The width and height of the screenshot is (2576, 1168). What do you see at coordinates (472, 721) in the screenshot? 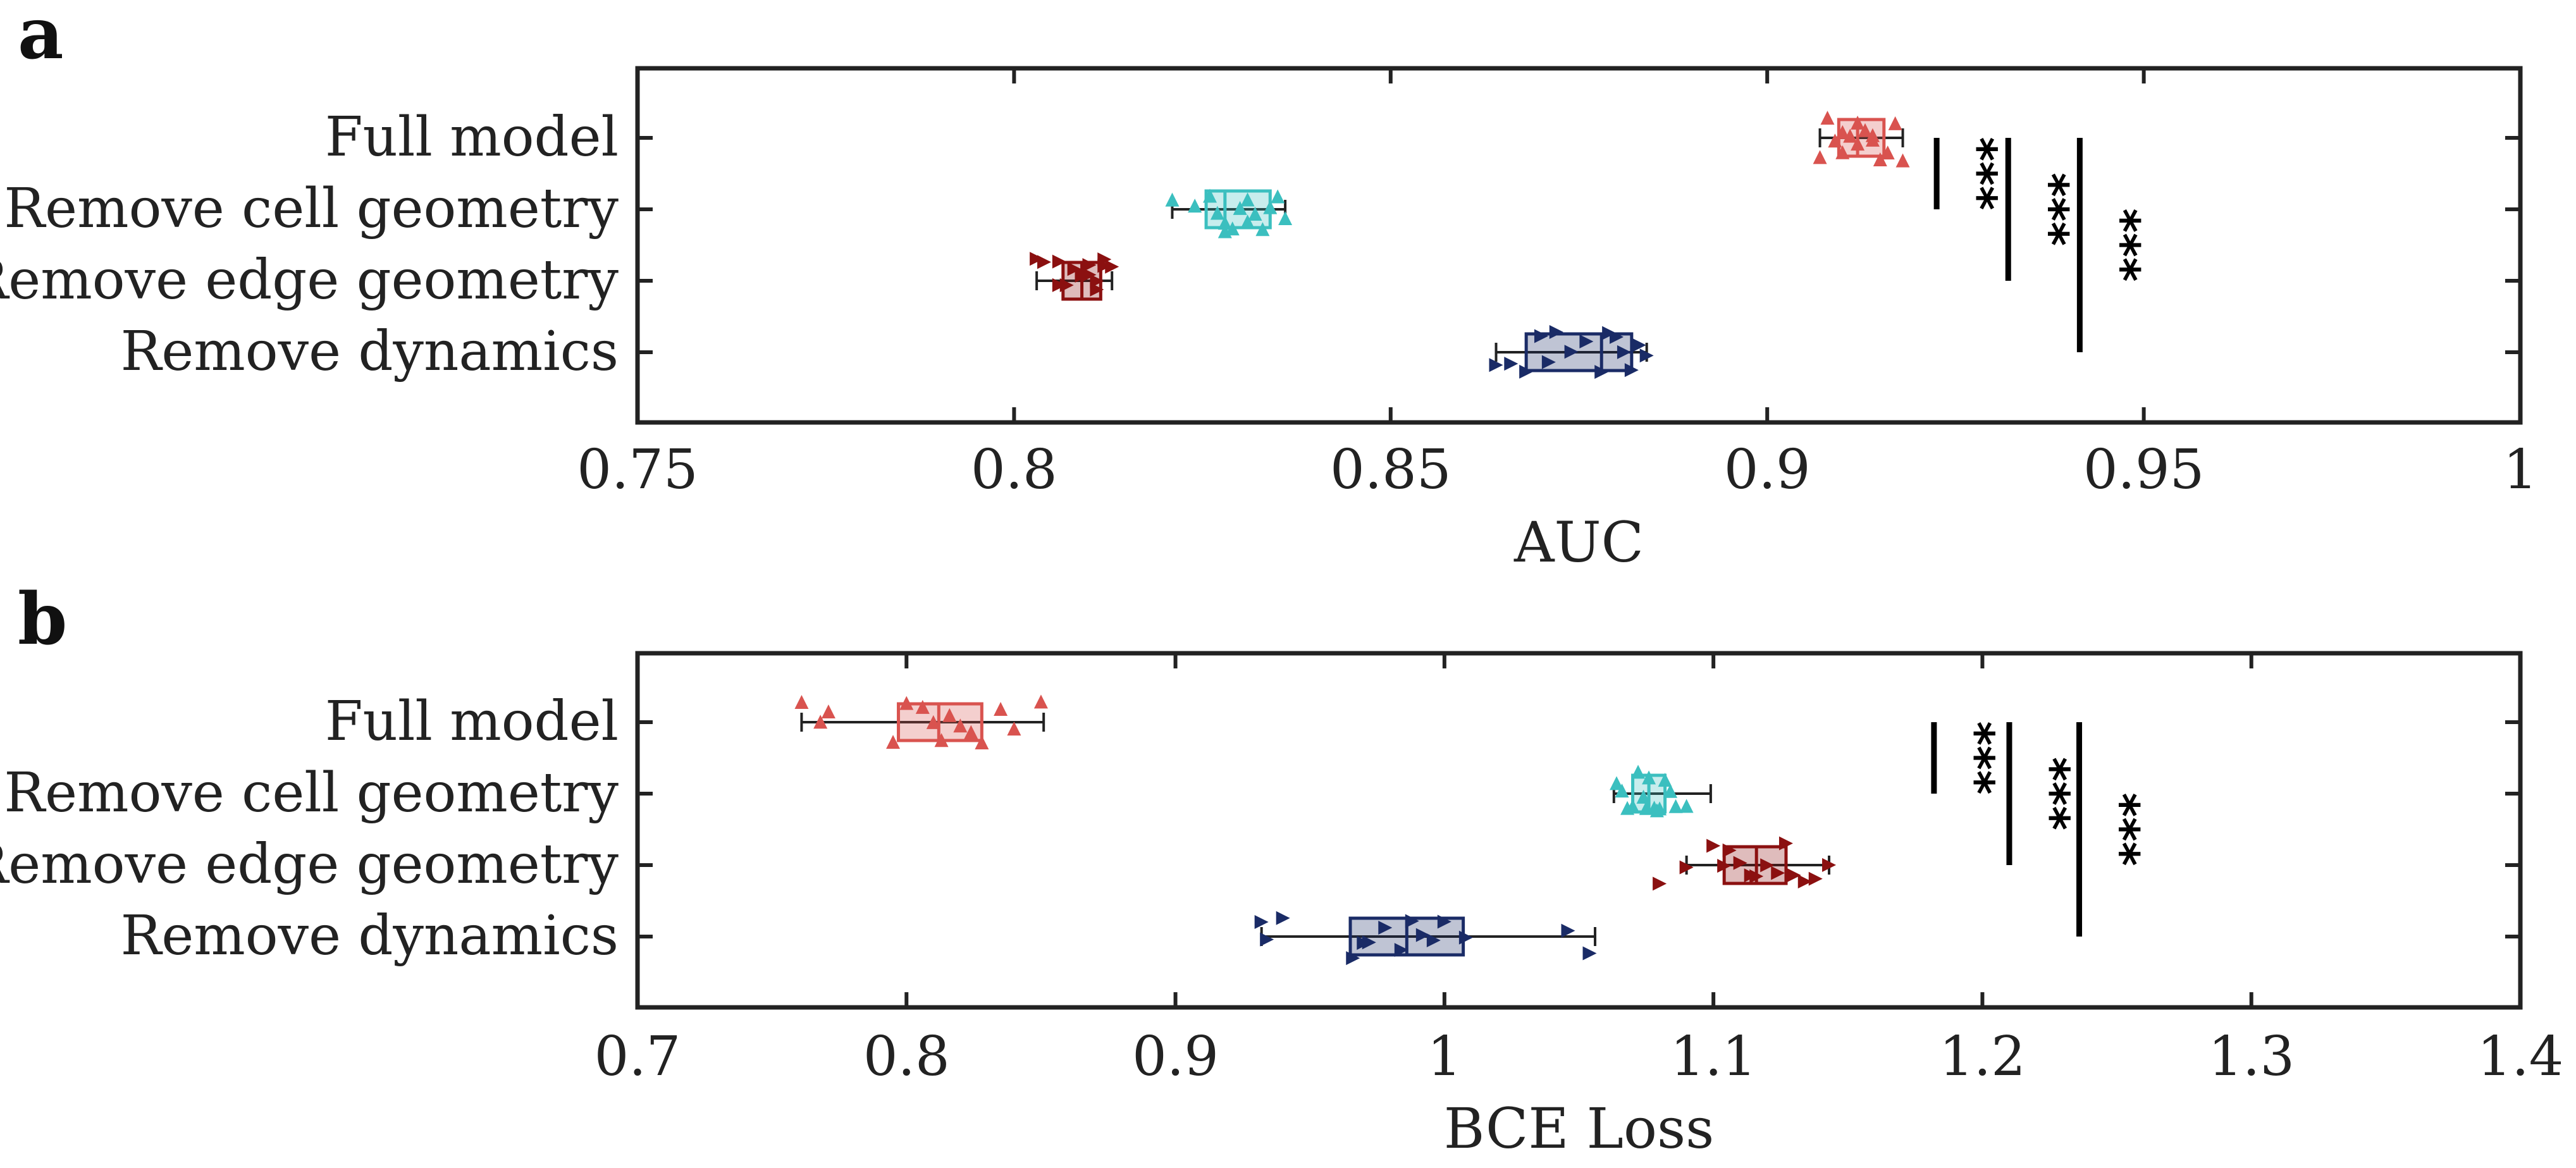
I see `panel-b-category-label-full-model: Full model` at bounding box center [472, 721].